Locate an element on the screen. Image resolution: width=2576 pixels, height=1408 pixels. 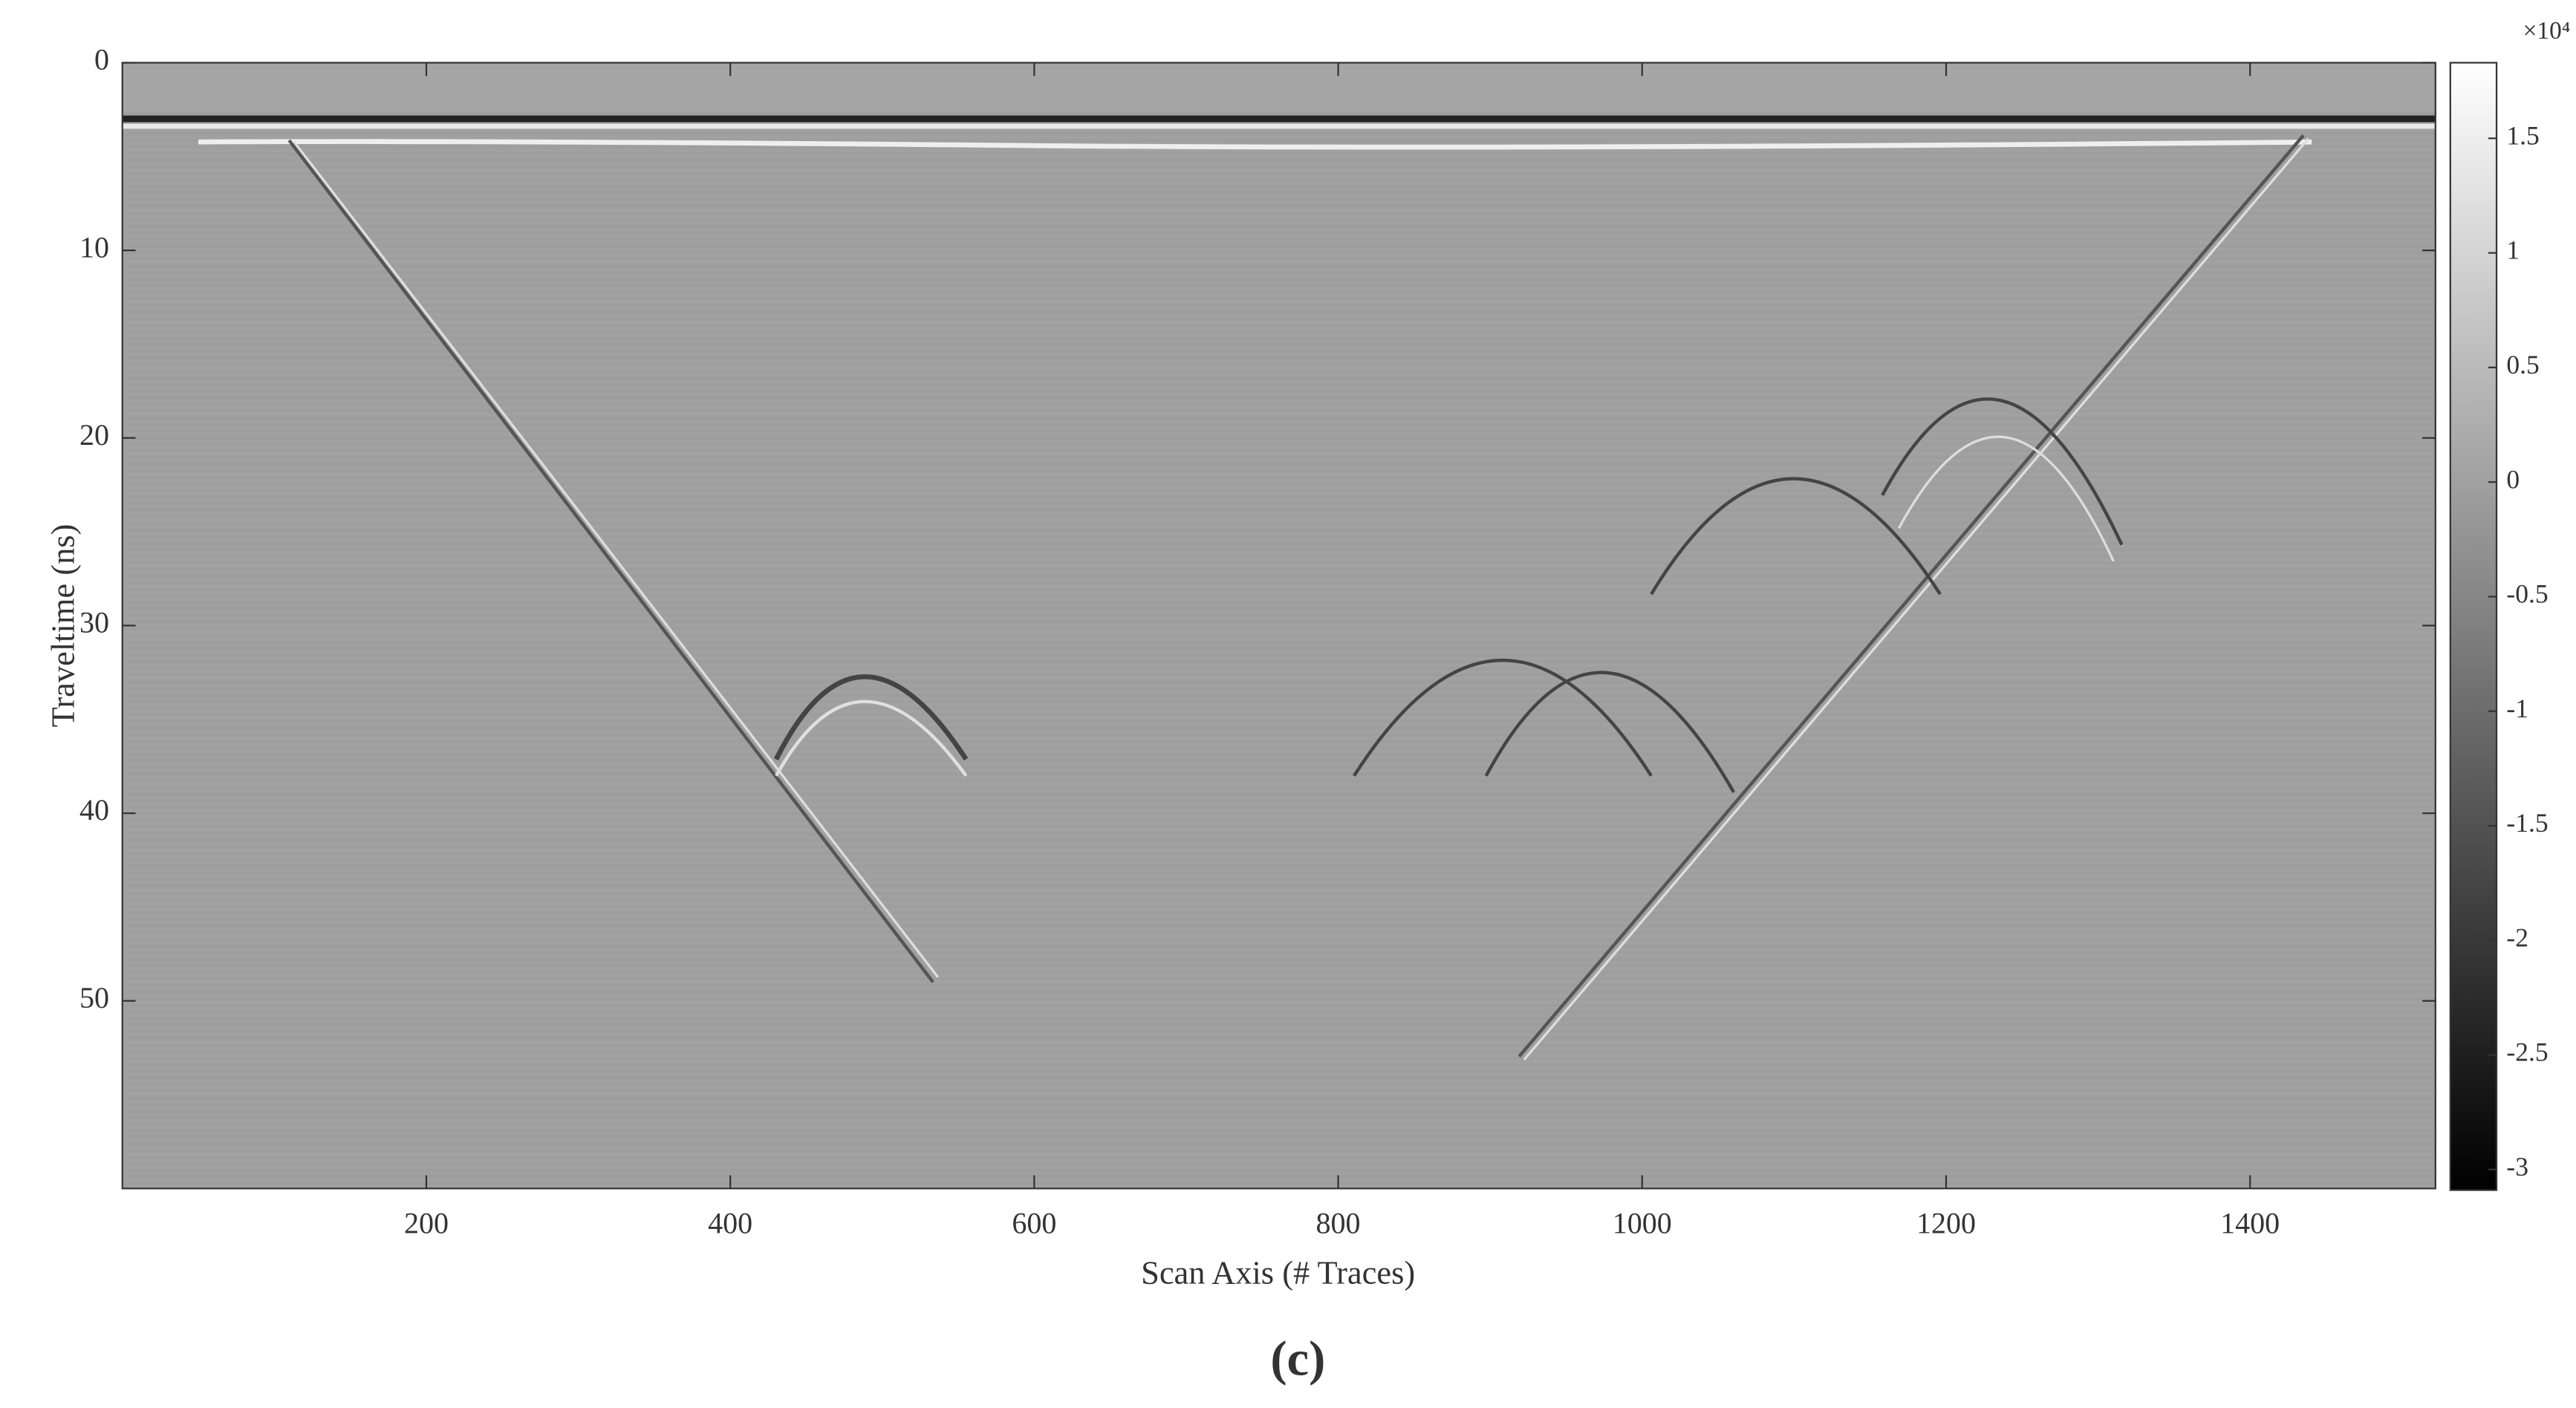
y-tick-label: 20 is located at coordinates (94, 435).